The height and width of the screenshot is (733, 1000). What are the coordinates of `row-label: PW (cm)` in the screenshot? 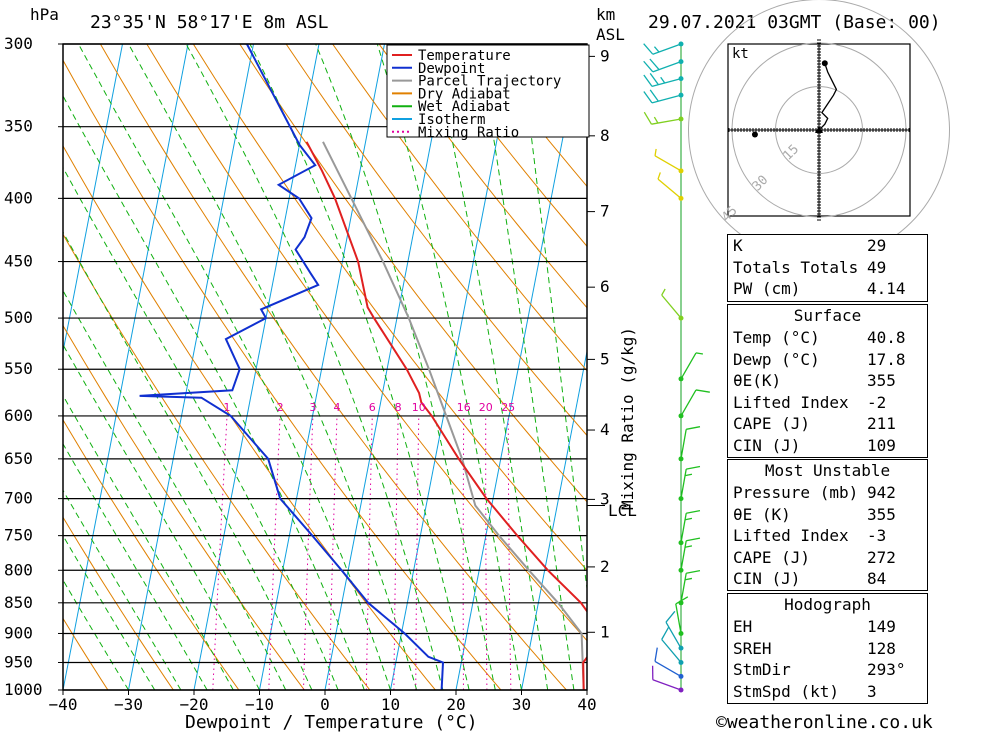 It's located at (767, 288).